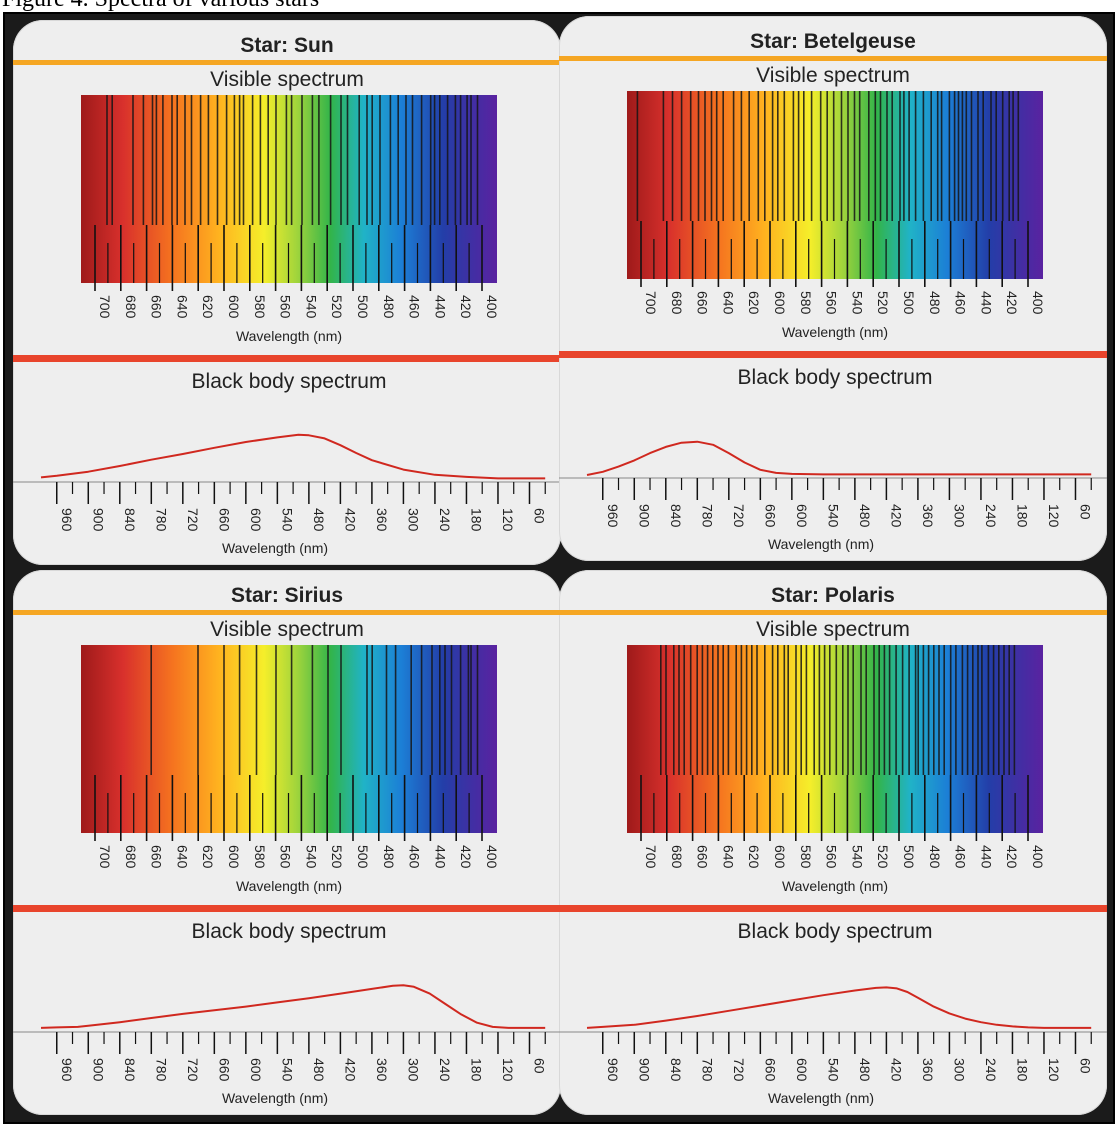 This screenshot has width=1120, height=1128. What do you see at coordinates (833, 41) in the screenshot?
I see `star-title: Star: Betelgeuse` at bounding box center [833, 41].